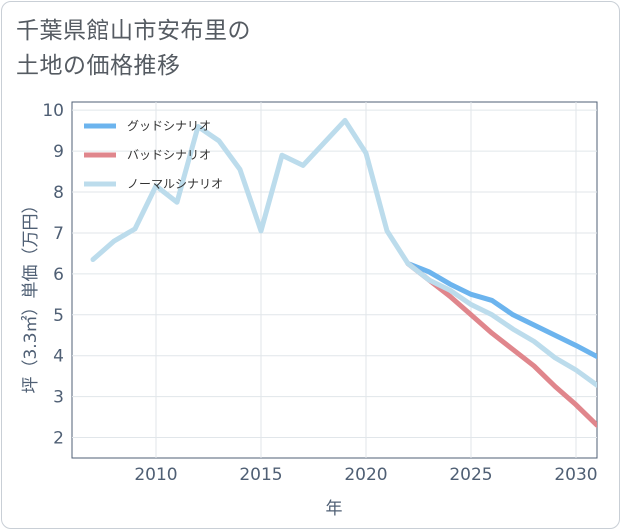  I want to click on legend-label: バッドシナリオ, so click(169, 155).